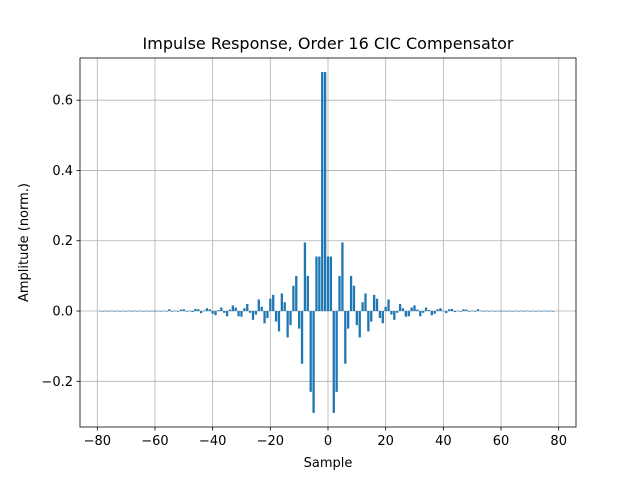 Image resolution: width=640 pixels, height=480 pixels. I want to click on y-tick-label: 0.6, so click(62, 101).